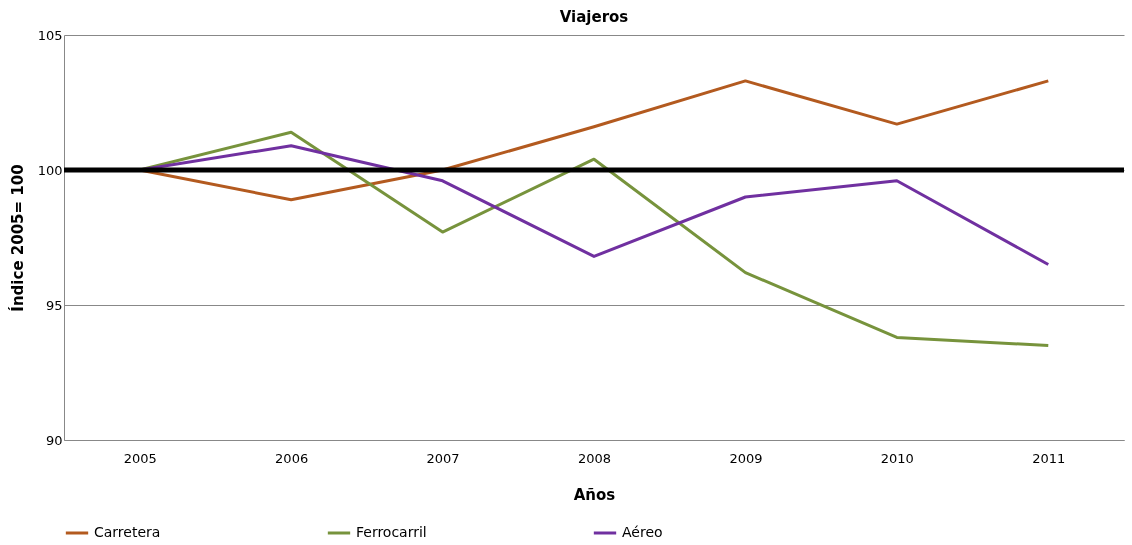 The image size is (1132, 545). Describe the element at coordinates (642, 532) in the screenshot. I see `legend-label: Aéreo` at that location.